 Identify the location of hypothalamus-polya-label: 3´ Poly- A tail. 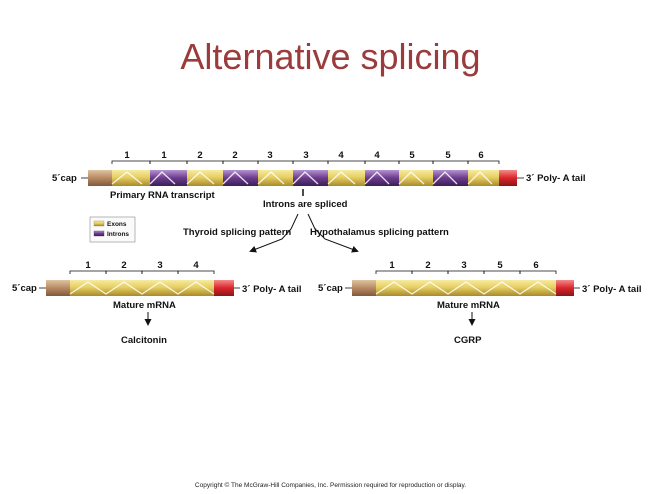
(611, 289).